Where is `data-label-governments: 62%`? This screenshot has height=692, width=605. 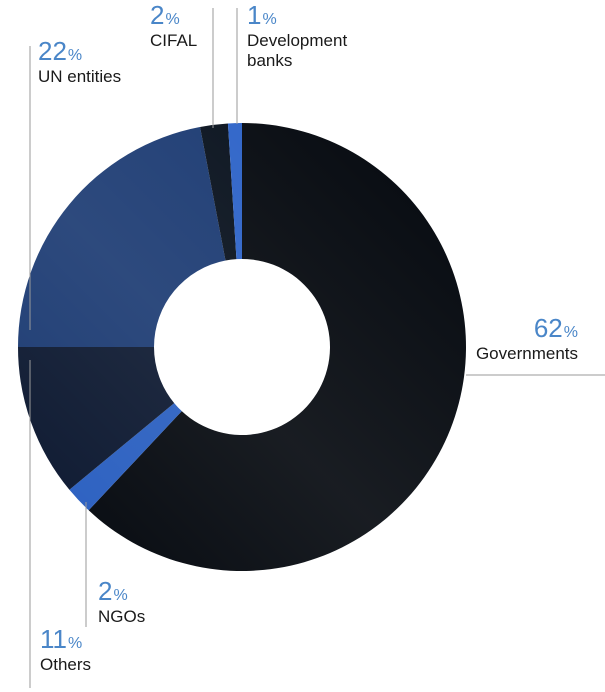 data-label-governments: 62% is located at coordinates (556, 328).